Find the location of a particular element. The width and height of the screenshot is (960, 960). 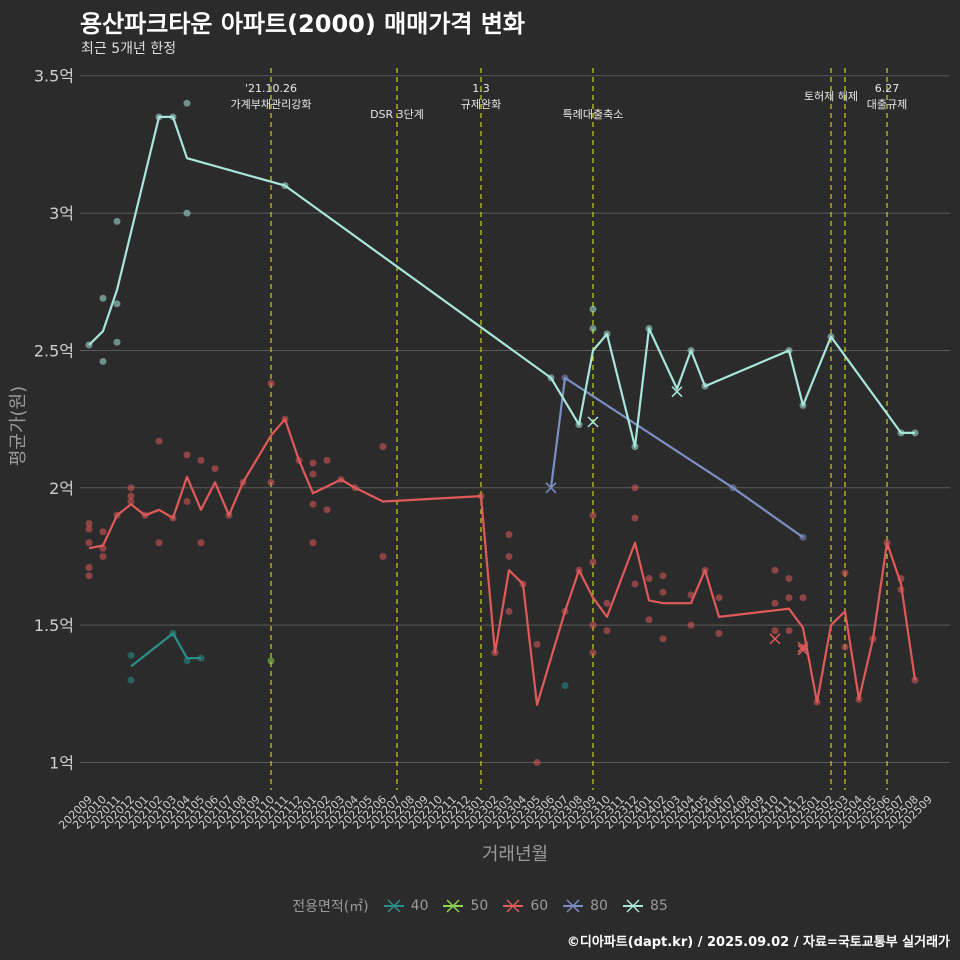

y-tick-label: 3억 is located at coordinates (61, 213).